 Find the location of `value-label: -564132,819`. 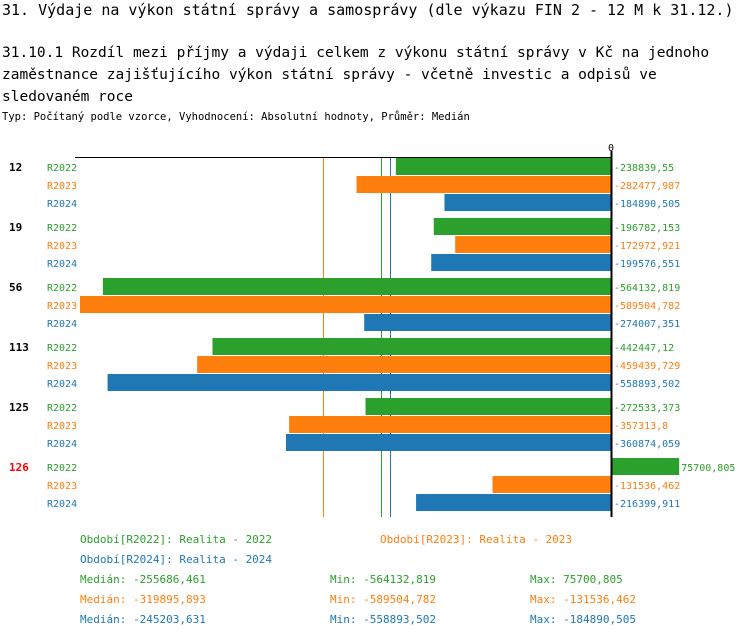

value-label: -564132,819 is located at coordinates (647, 288).